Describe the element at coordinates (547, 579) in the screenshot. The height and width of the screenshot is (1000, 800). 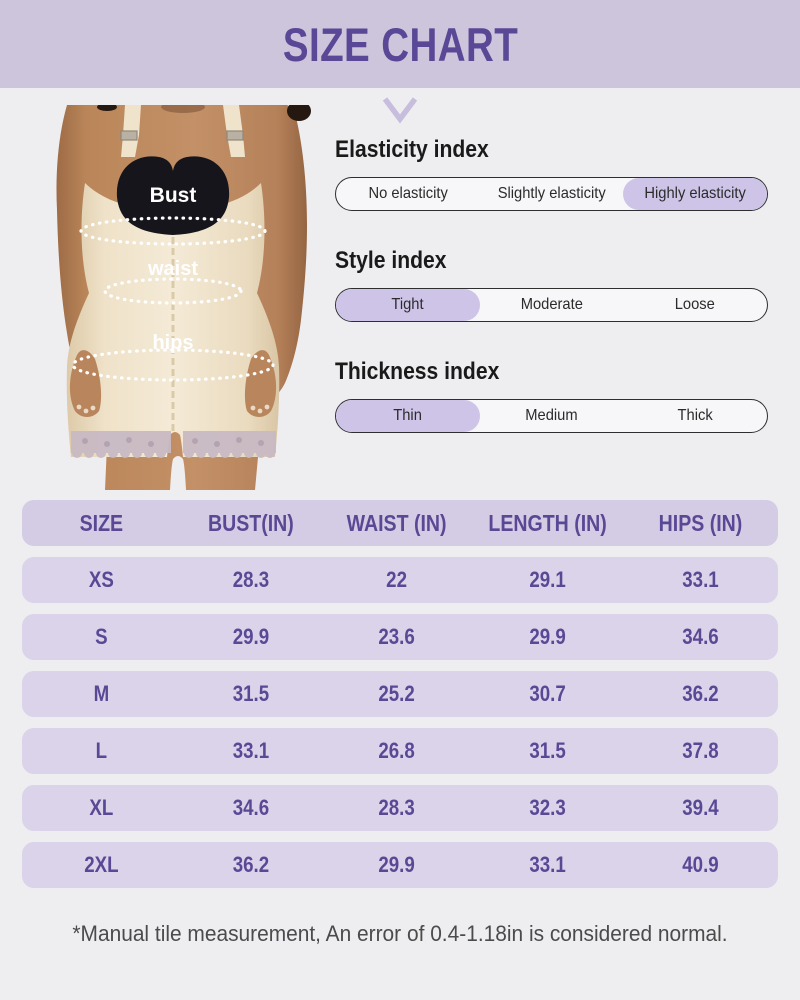
I see `measurement-cell: 29.1` at that location.